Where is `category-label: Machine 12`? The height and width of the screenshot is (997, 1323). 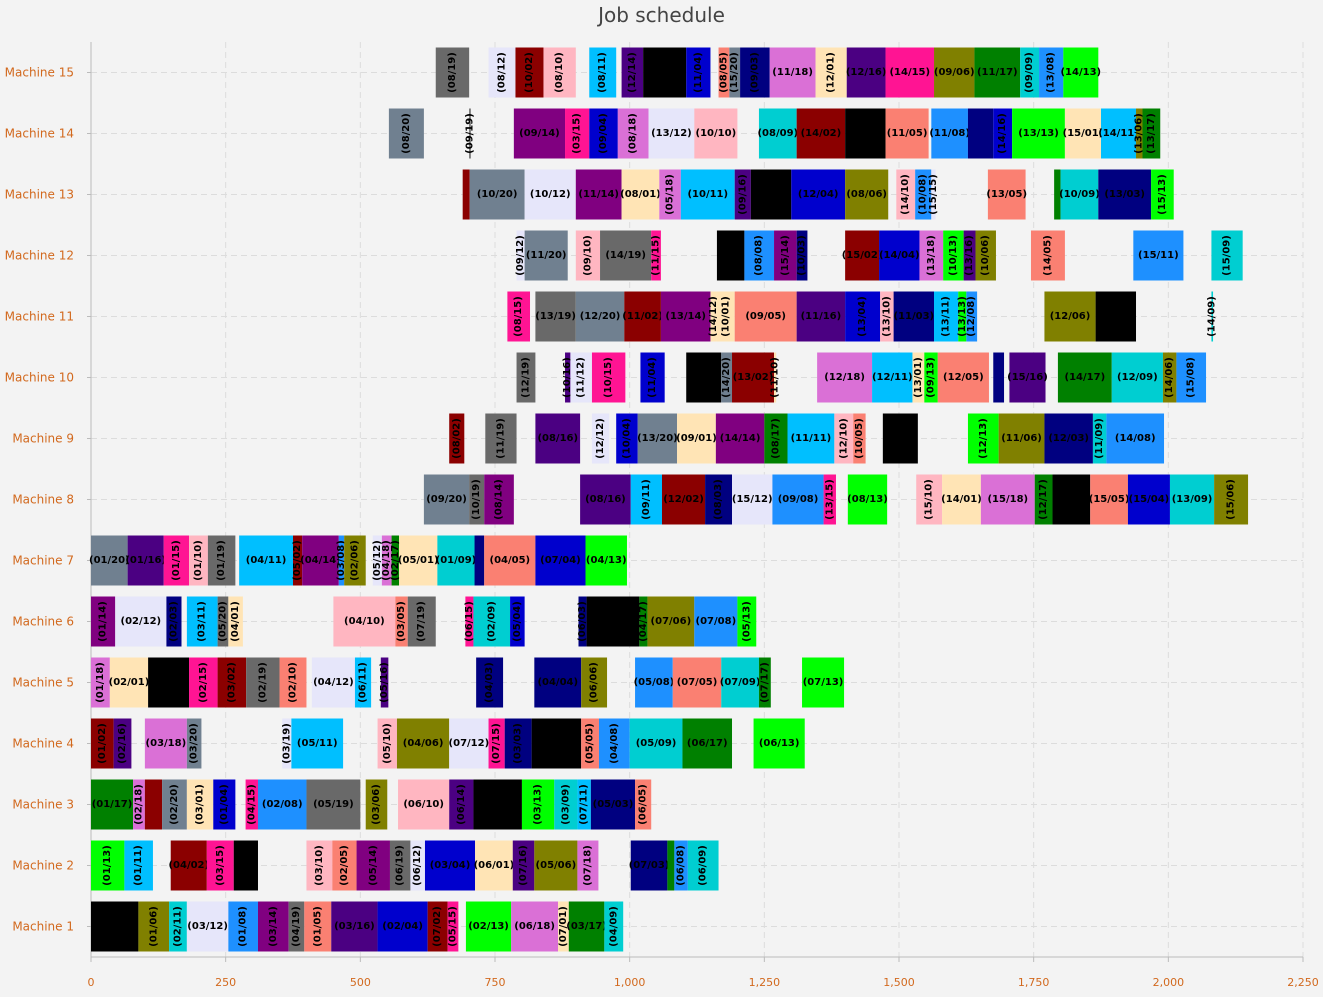
category-label: Machine 12 is located at coordinates (39, 256).